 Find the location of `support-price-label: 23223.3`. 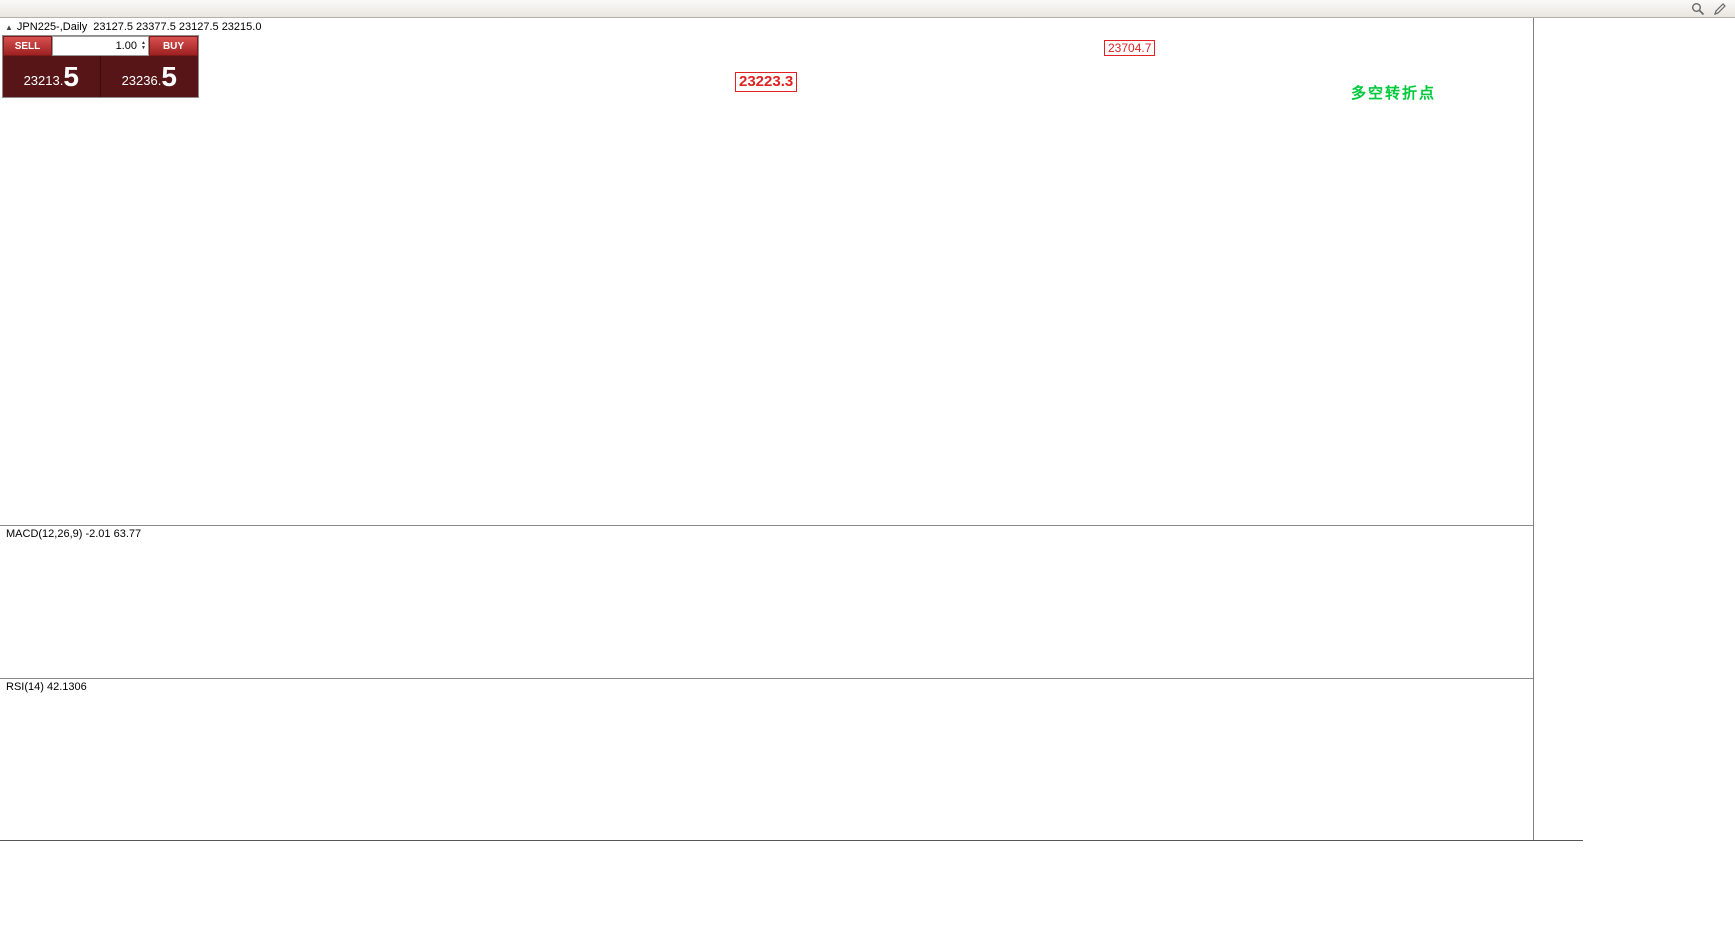

support-price-label: 23223.3 is located at coordinates (766, 82).